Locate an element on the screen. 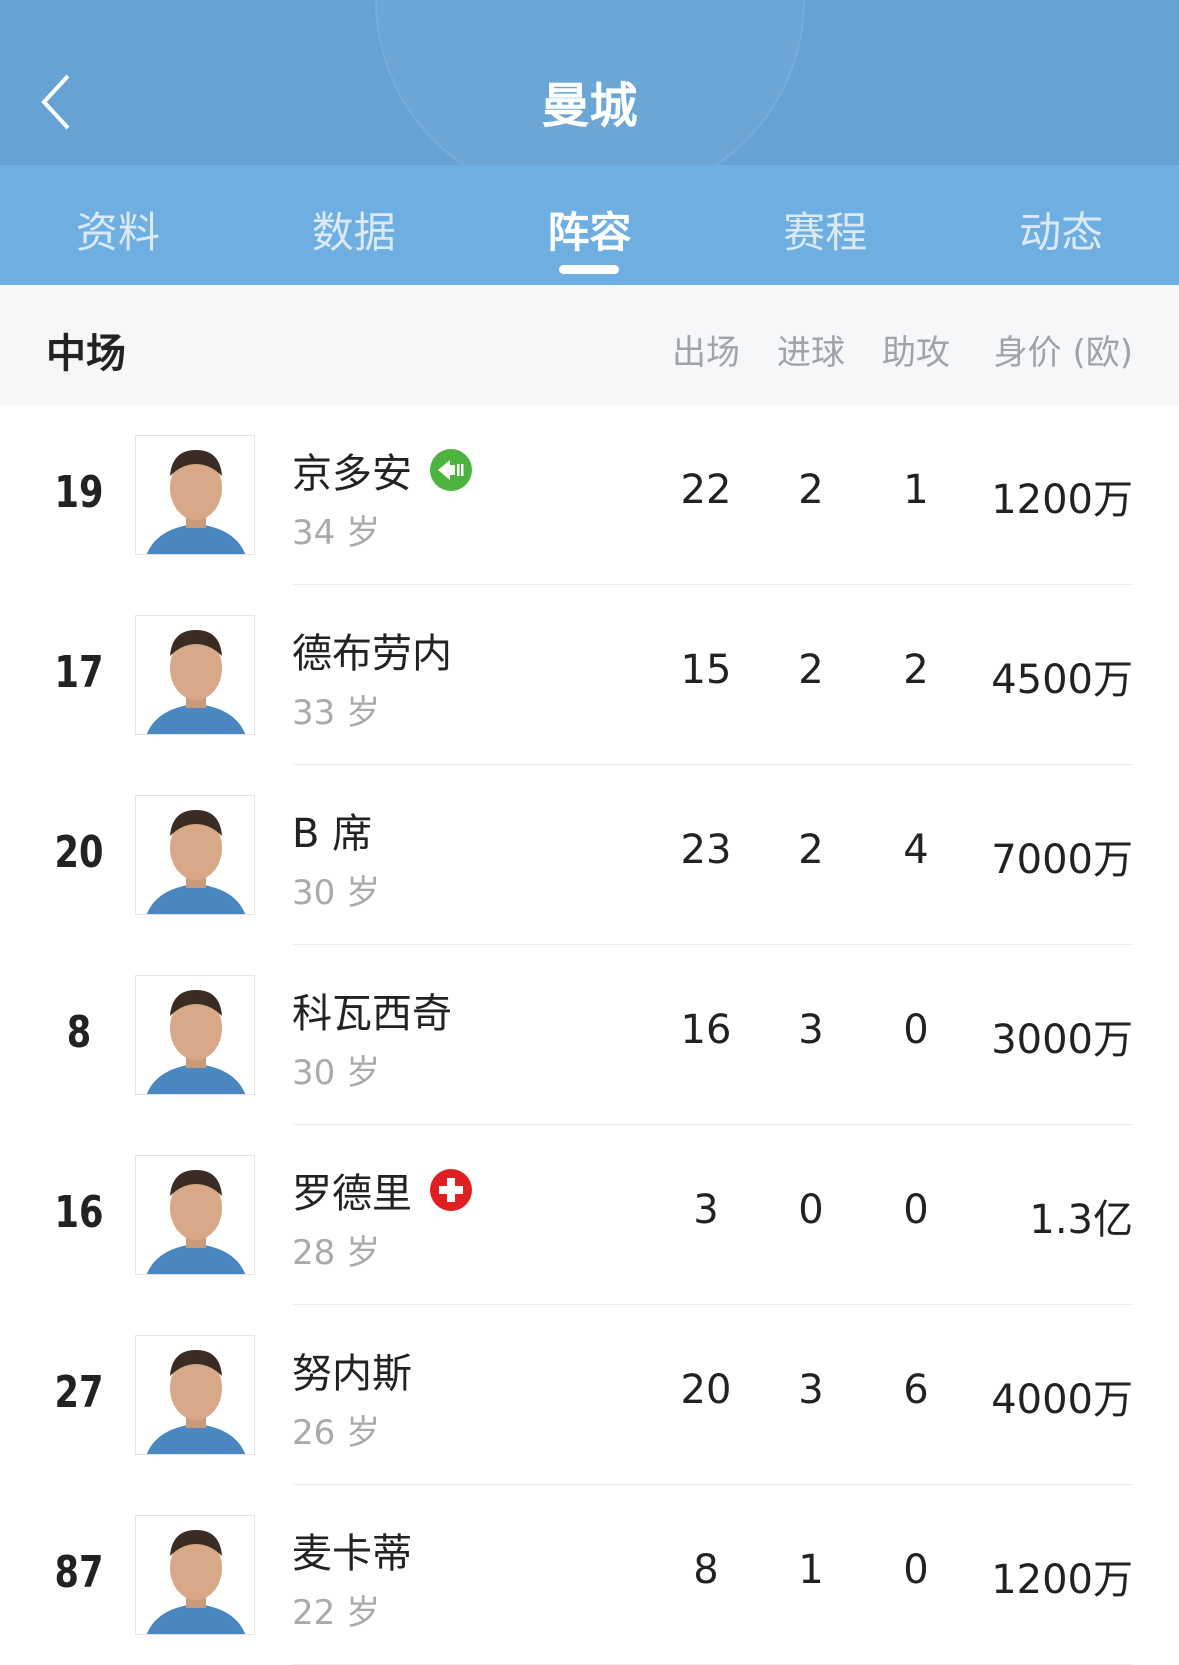  player-name-wrap: 京多安 is located at coordinates (382, 470).